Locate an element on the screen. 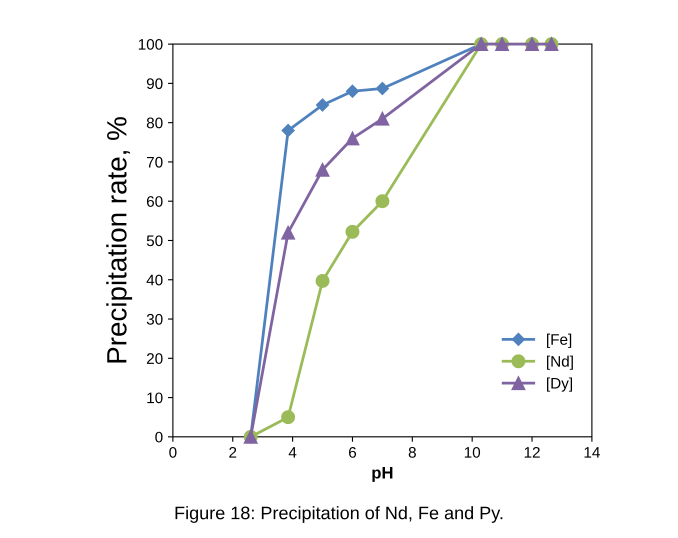 This screenshot has width=678, height=538. y-tick-label: 10 is located at coordinates (155, 398).